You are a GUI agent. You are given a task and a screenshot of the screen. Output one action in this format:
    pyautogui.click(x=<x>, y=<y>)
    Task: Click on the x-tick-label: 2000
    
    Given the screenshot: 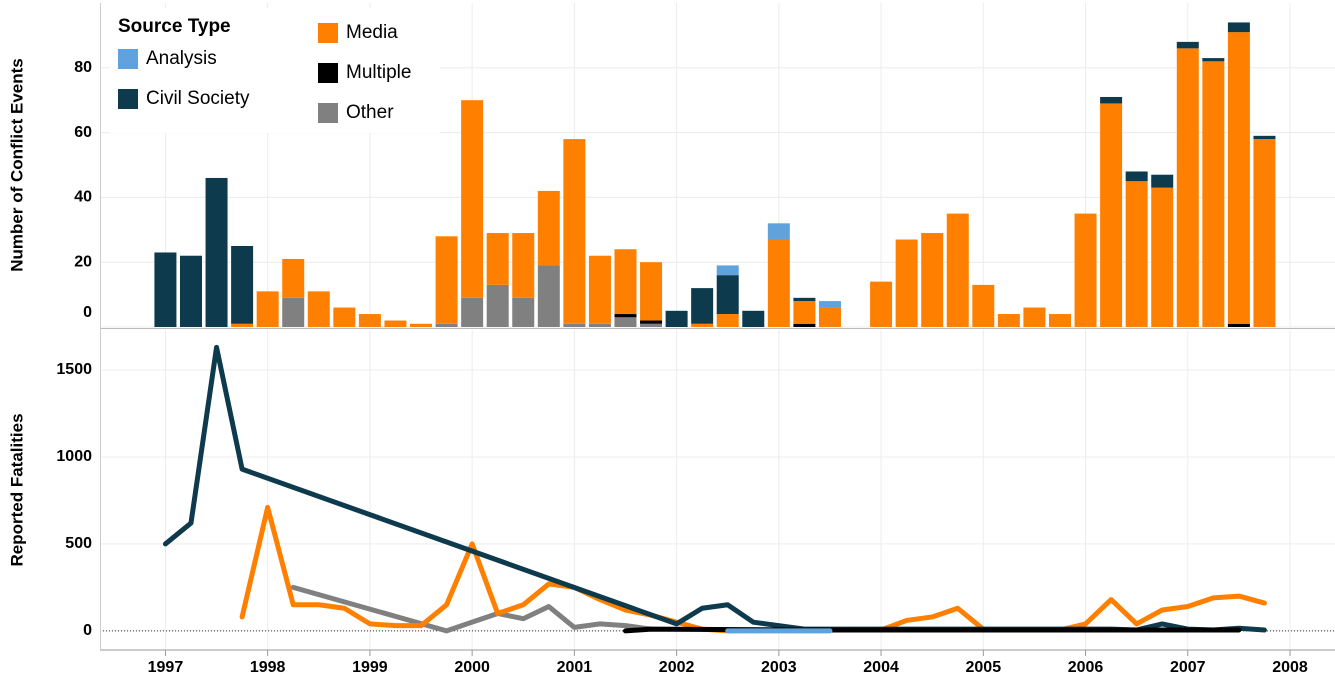 What is the action you would take?
    pyautogui.click(x=472, y=667)
    